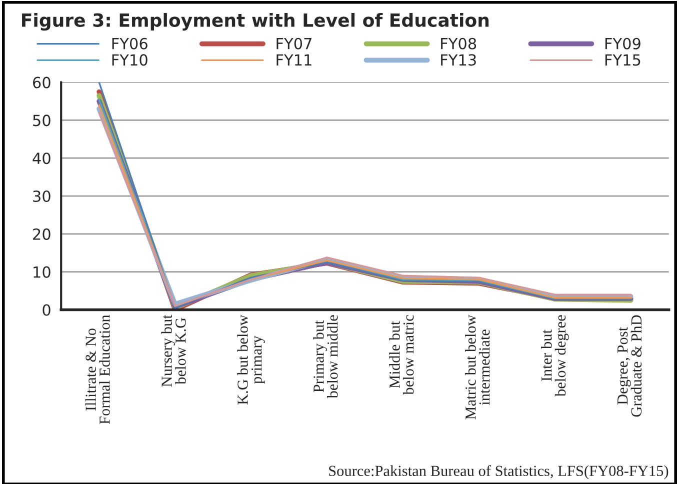  What do you see at coordinates (622, 44) in the screenshot?
I see `legend-label: FY09` at bounding box center [622, 44].